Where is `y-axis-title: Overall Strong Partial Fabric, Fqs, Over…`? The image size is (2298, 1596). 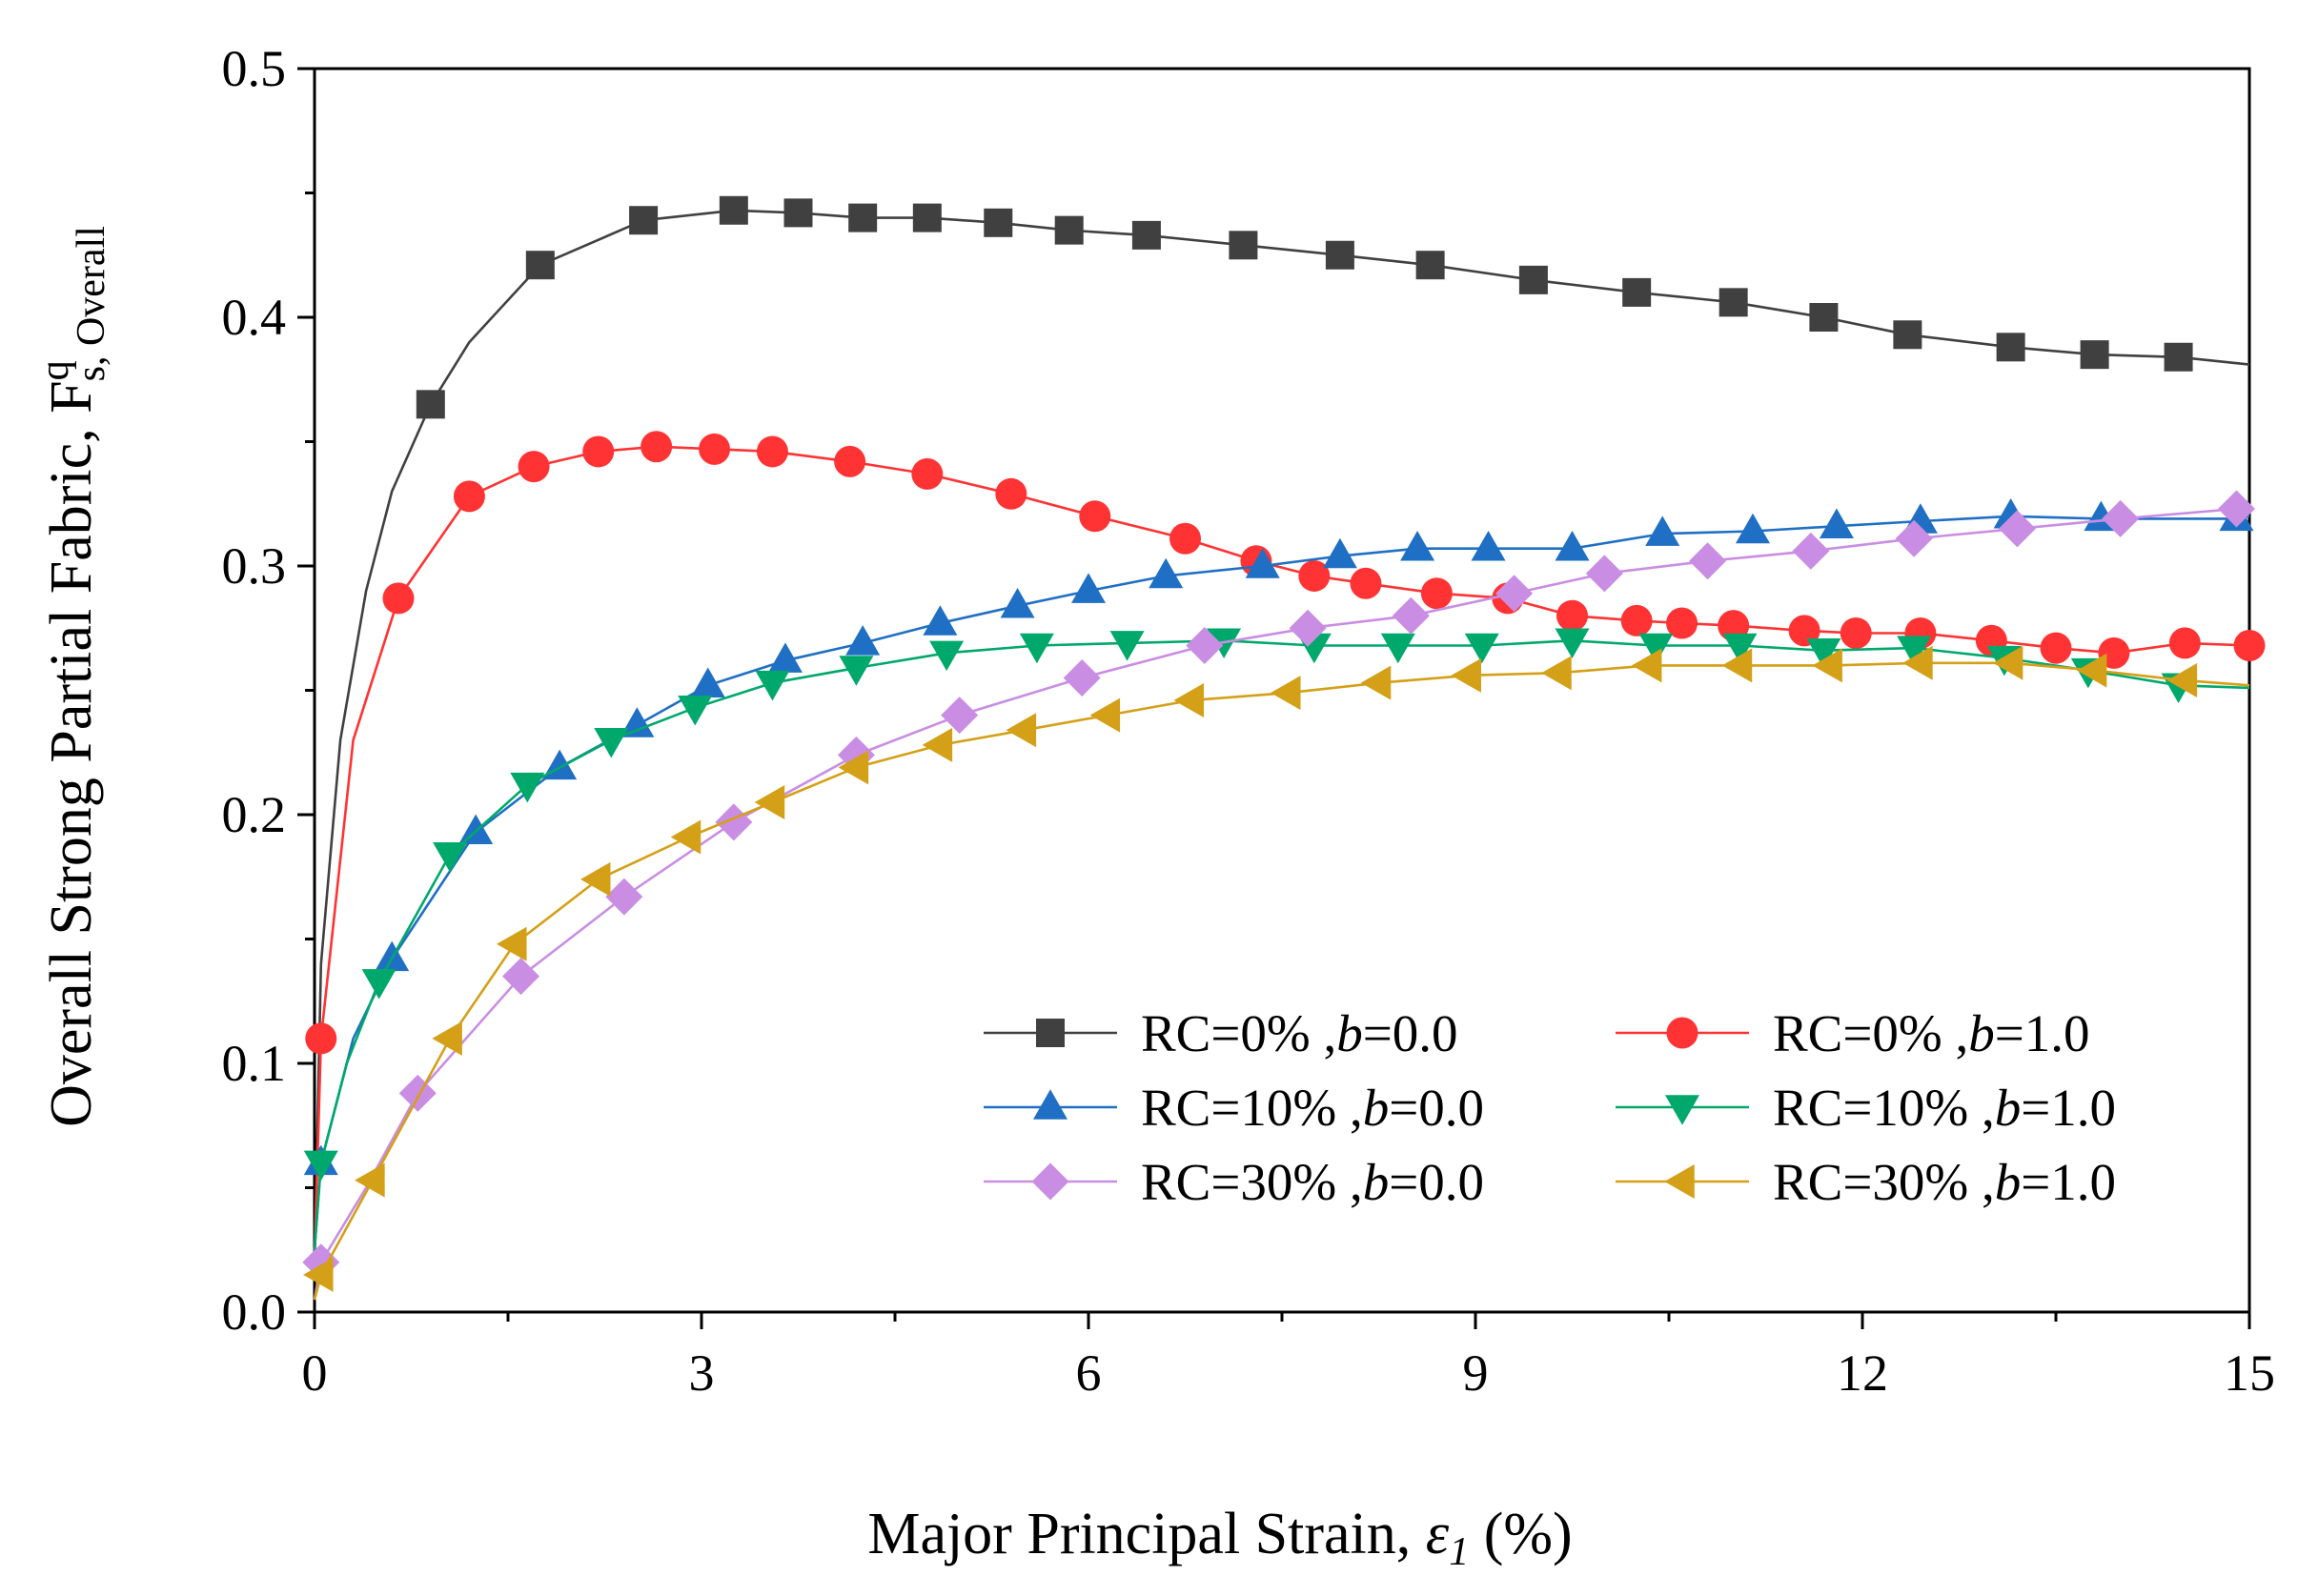 y-axis-title: Overall Strong Partial Fabric, Fqs, Over… is located at coordinates (73, 676).